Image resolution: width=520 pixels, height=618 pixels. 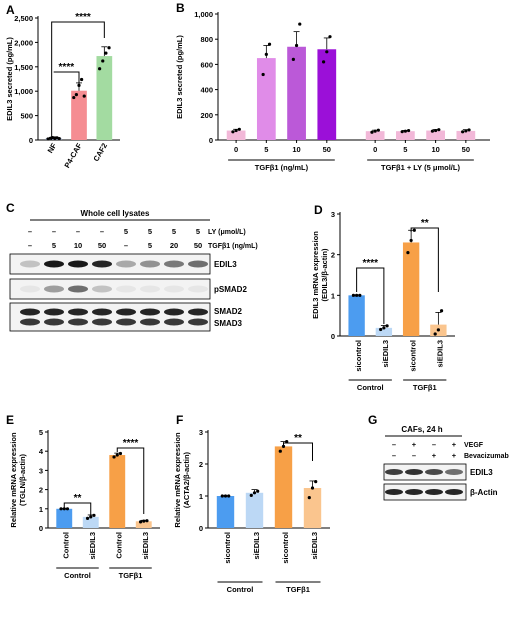 I want to click on panel-letter: D, so click(x=318, y=210).